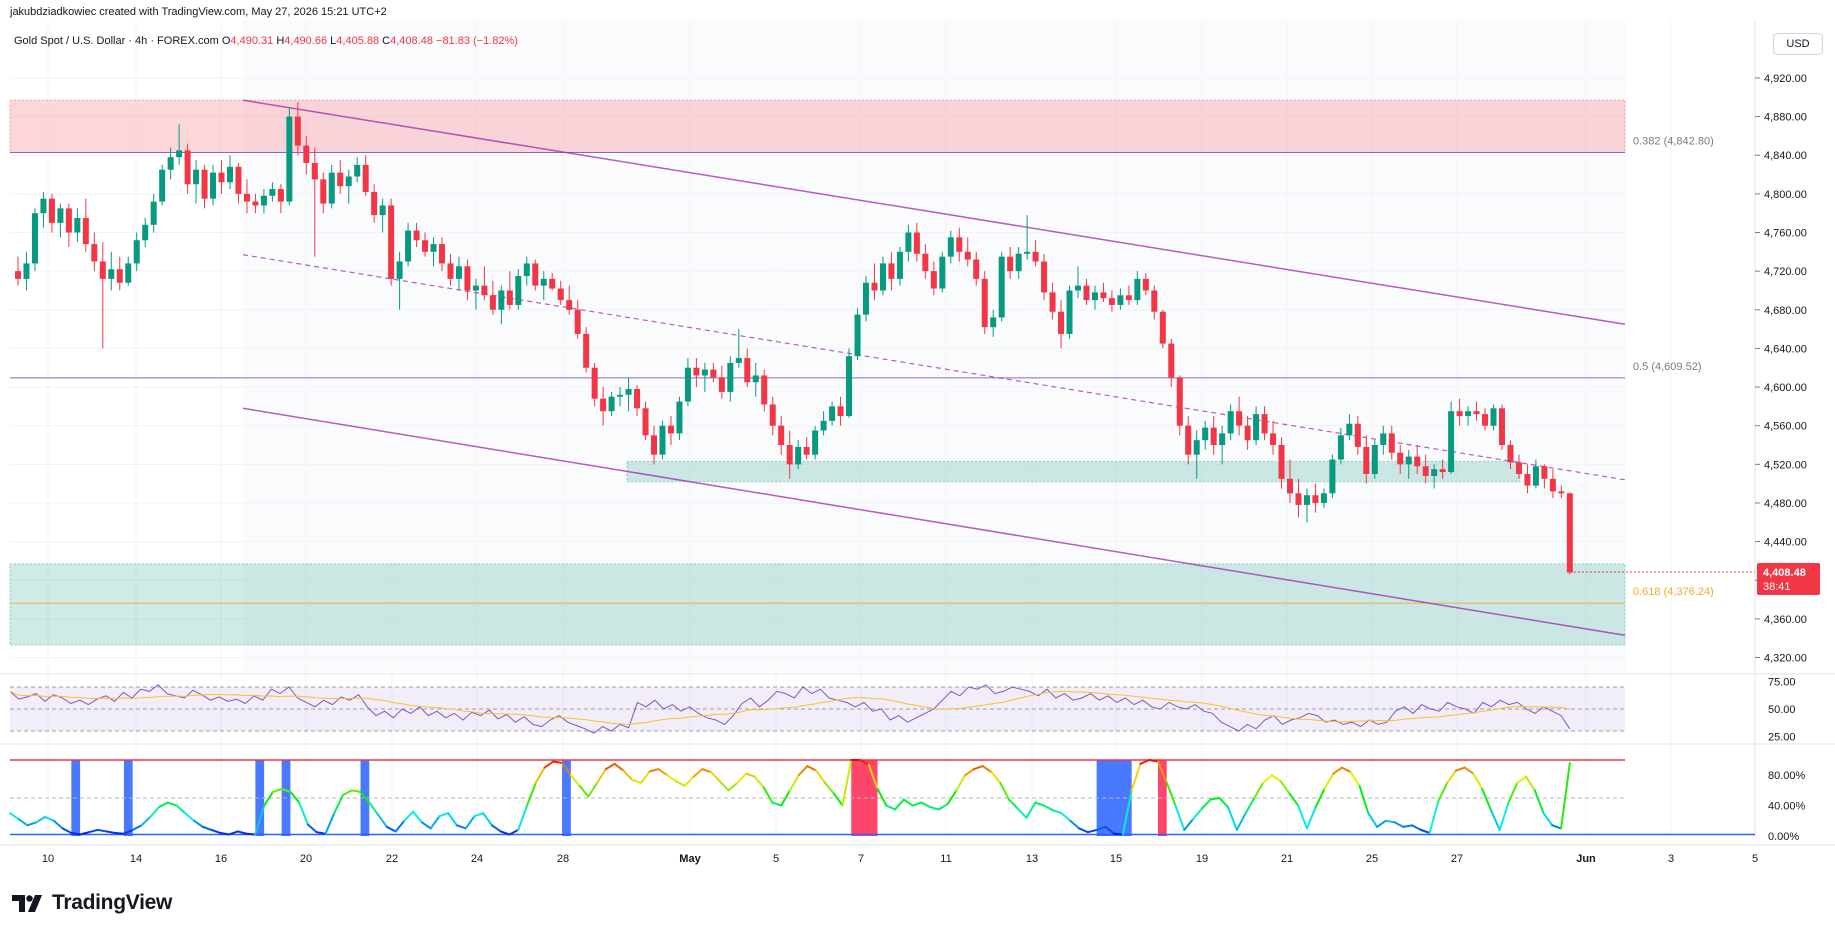 The image size is (1835, 931). Describe the element at coordinates (817, 604) in the screenshot. I see `zone-support` at that location.